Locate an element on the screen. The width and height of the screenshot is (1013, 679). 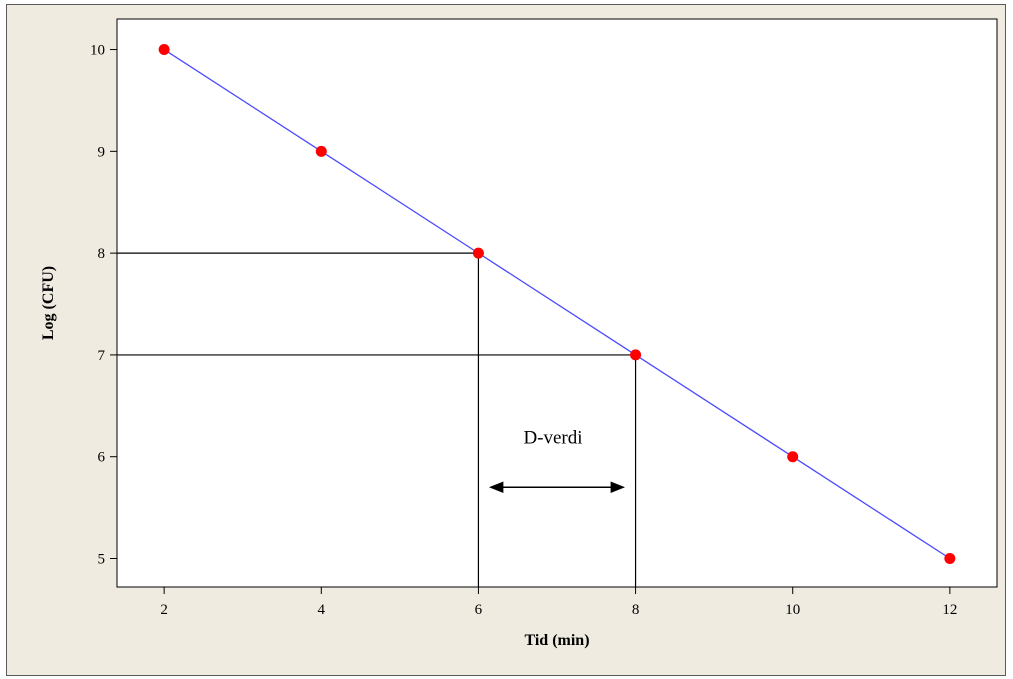
y-tick-label: 9 is located at coordinates (102, 152).